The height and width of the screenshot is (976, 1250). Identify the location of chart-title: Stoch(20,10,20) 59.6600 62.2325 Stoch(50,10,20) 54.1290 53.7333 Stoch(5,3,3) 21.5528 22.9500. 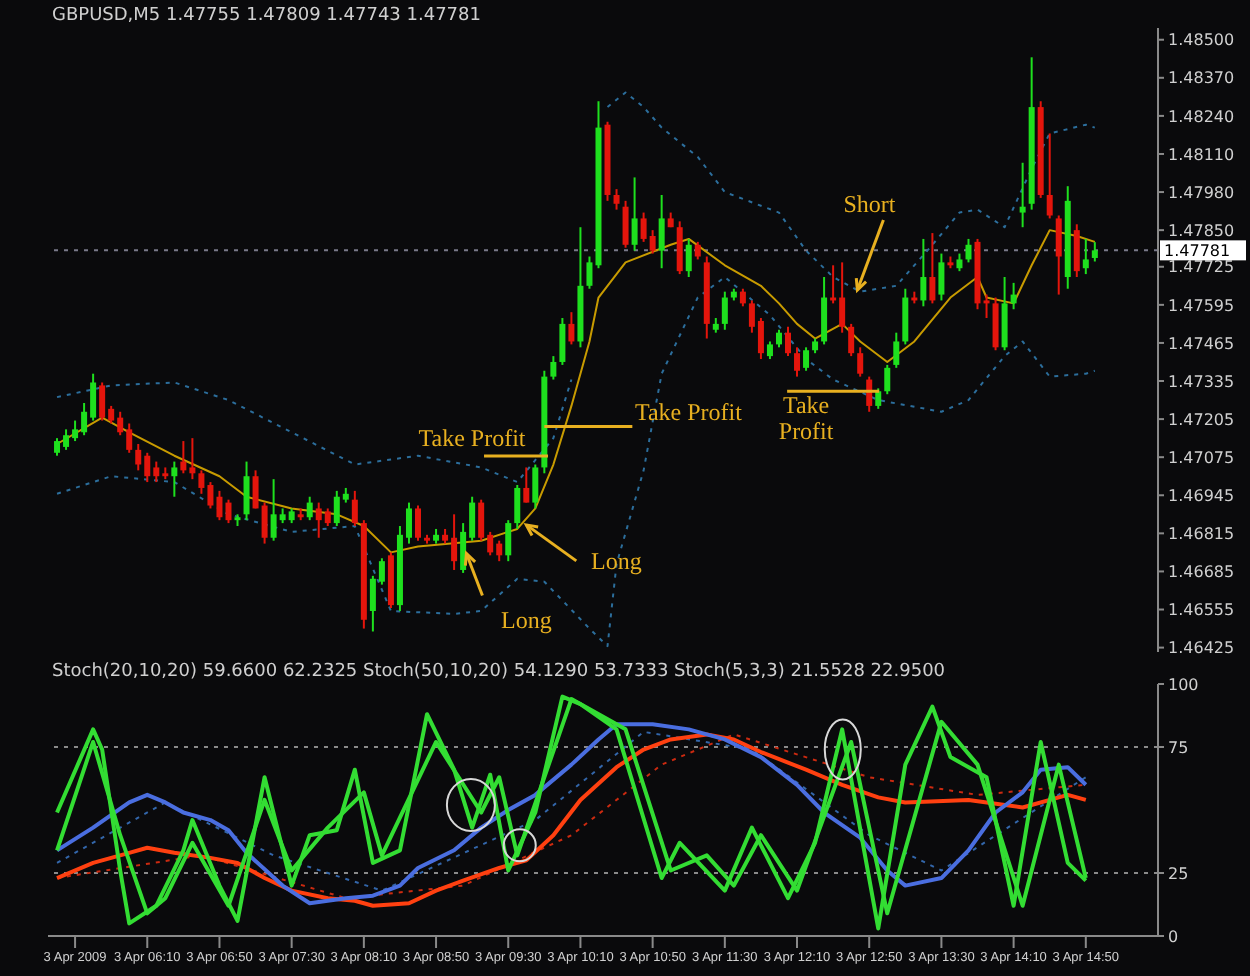
(499, 672).